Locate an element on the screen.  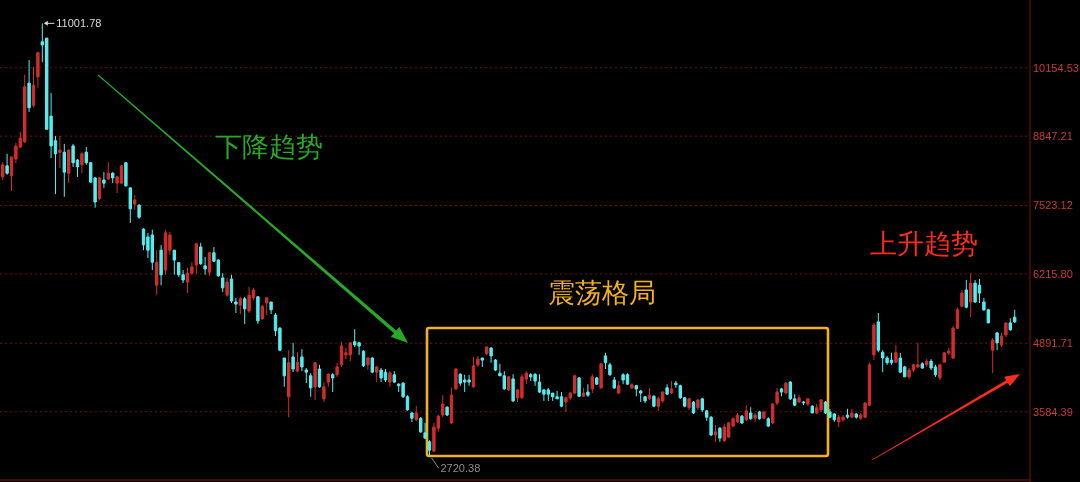
annotation: 下降趋势 is located at coordinates (269, 146).